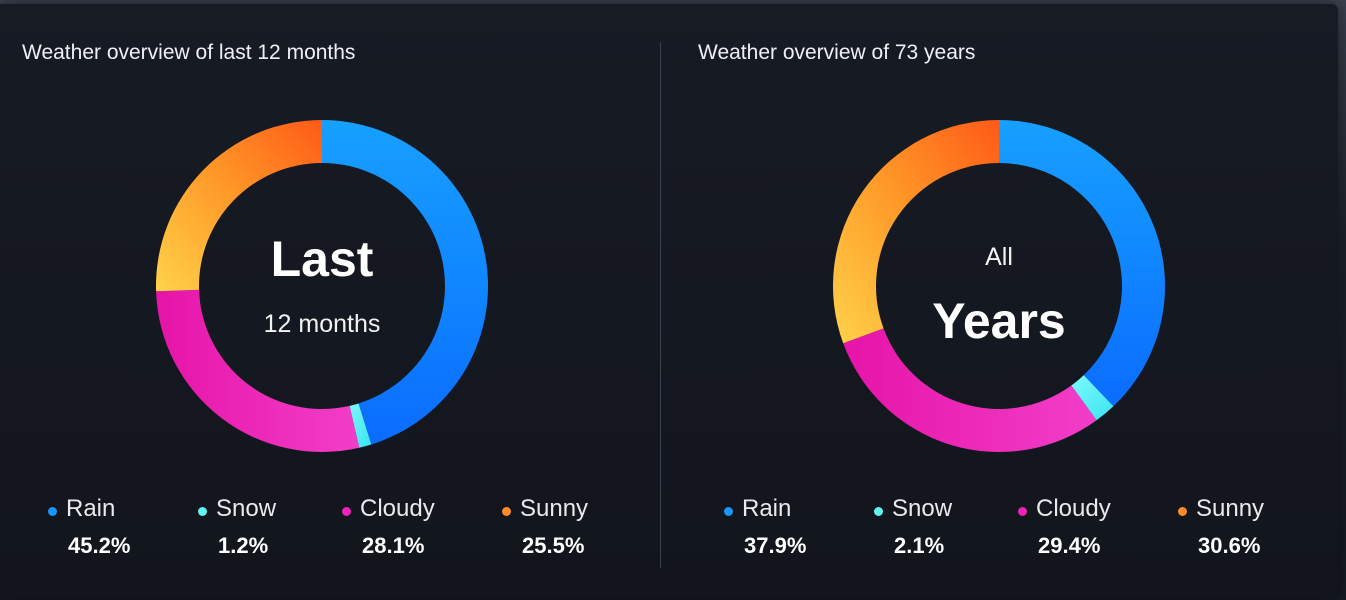  I want to click on chart-title-right: Weather overview of 73 years, so click(837, 52).